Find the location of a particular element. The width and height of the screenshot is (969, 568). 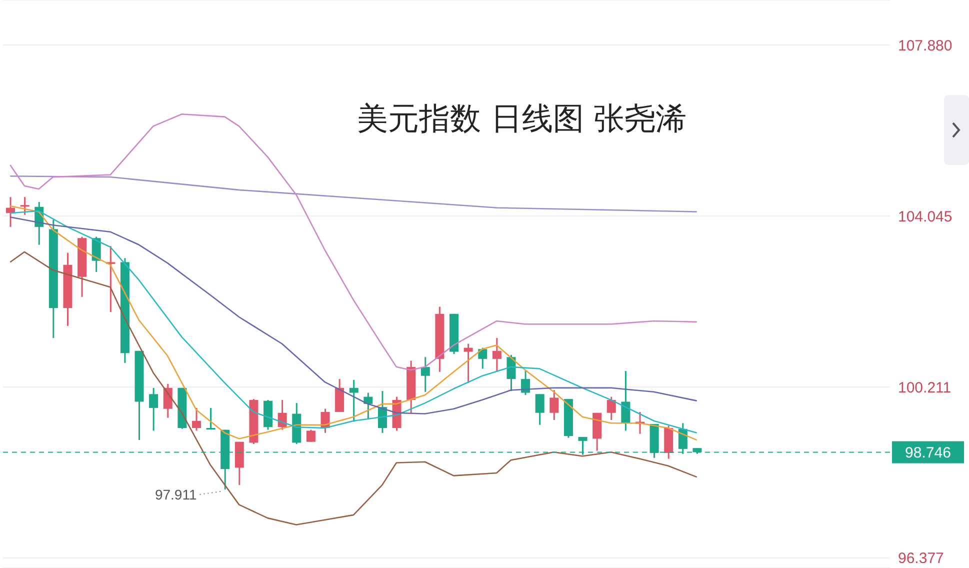

ref-line-label: 98.746 is located at coordinates (928, 453).